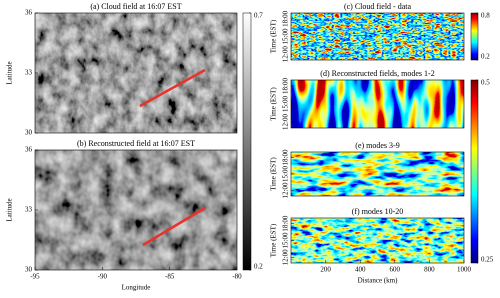  What do you see at coordinates (377, 145) in the screenshot?
I see `panel-title: (e) modes 3-9` at bounding box center [377, 145].